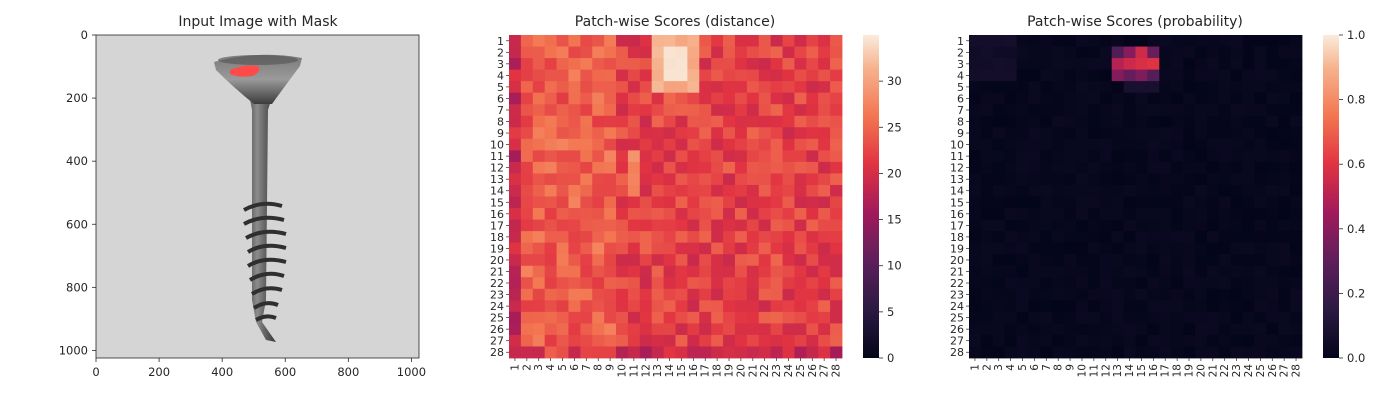  What do you see at coordinates (894, 81) in the screenshot?
I see `colorbar-tick: 30` at bounding box center [894, 81].